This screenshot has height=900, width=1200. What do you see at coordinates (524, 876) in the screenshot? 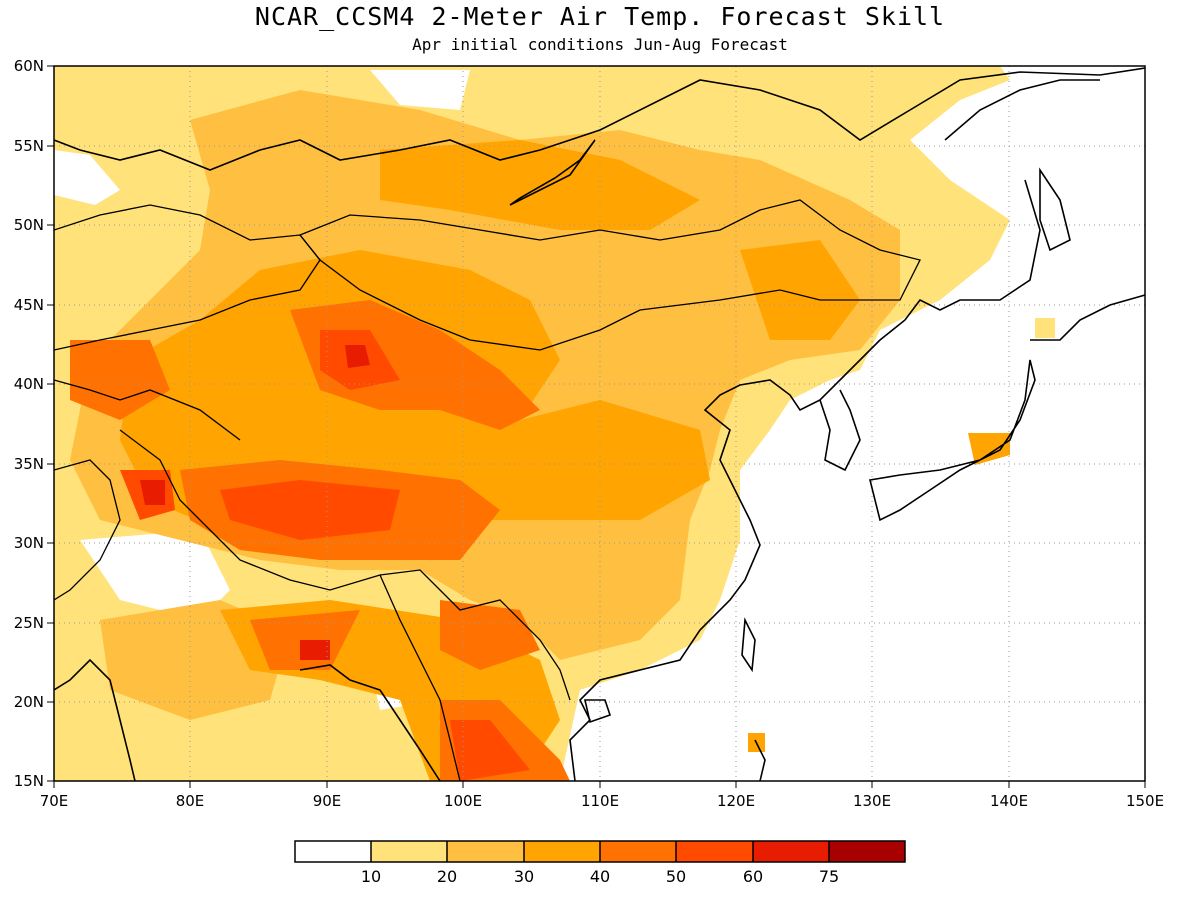
I see `colorbar-label: 30` at bounding box center [524, 876].